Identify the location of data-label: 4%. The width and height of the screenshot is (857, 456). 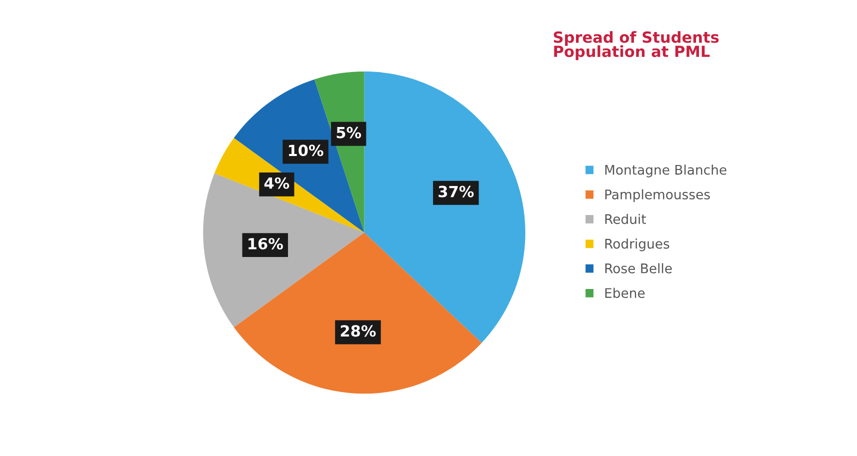
(277, 183).